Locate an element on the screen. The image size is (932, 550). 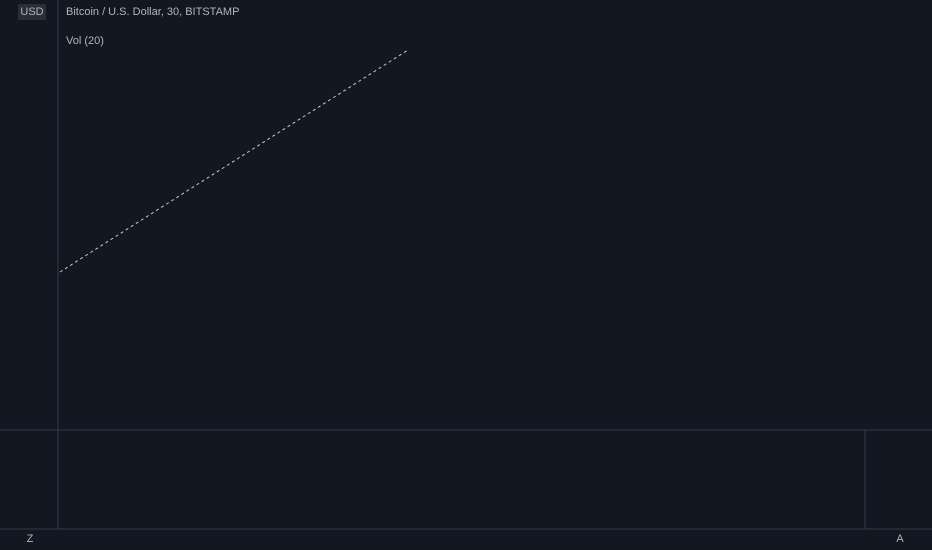
currency-badge is located at coordinates (32, 12).